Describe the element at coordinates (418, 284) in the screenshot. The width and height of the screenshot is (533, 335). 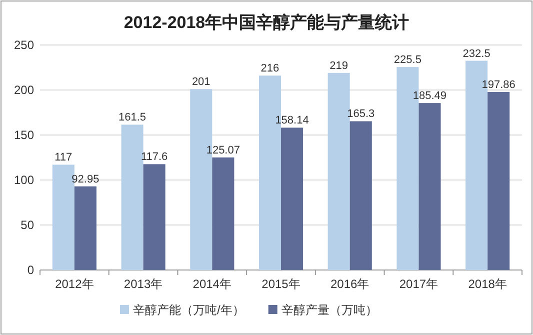
I see `x-tick-label: 2017年` at that location.